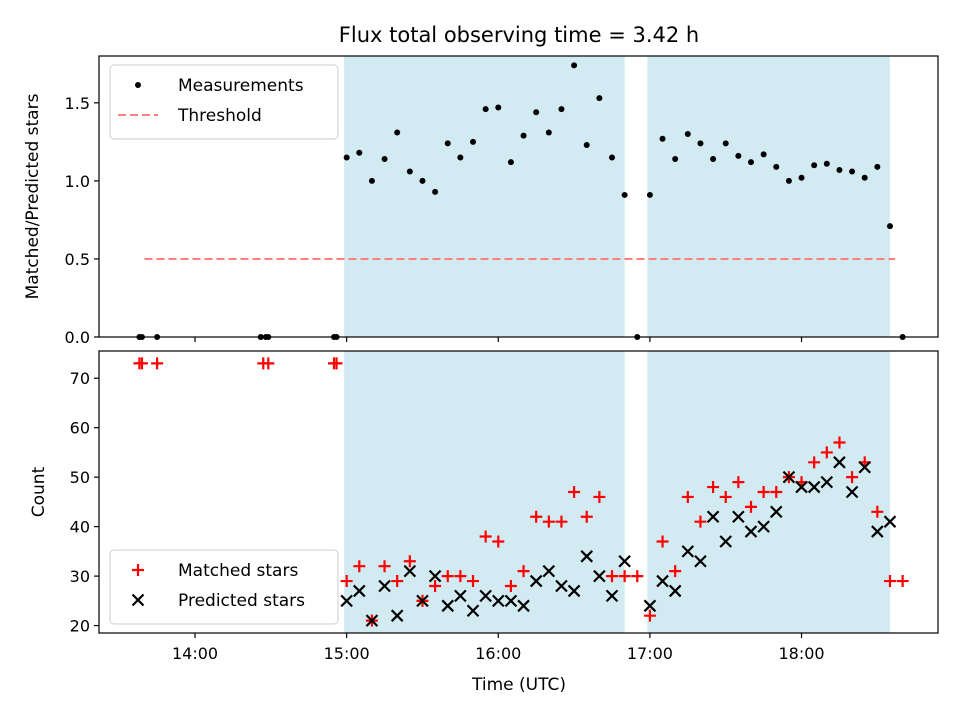  What do you see at coordinates (238, 571) in the screenshot?
I see `legend-label: Matched stars` at bounding box center [238, 571].